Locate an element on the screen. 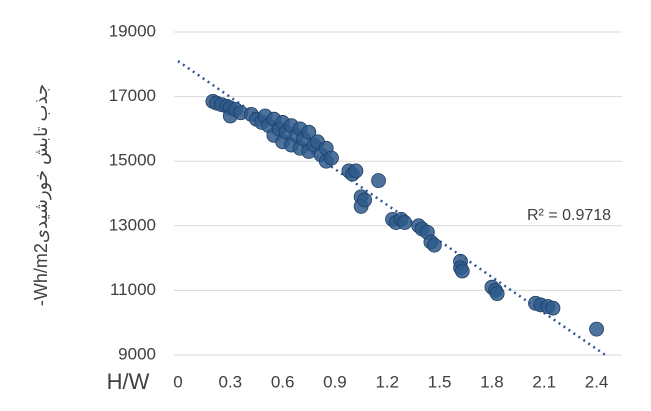 This screenshot has width=651, height=411. x-tick-label: 2.4 is located at coordinates (597, 381).